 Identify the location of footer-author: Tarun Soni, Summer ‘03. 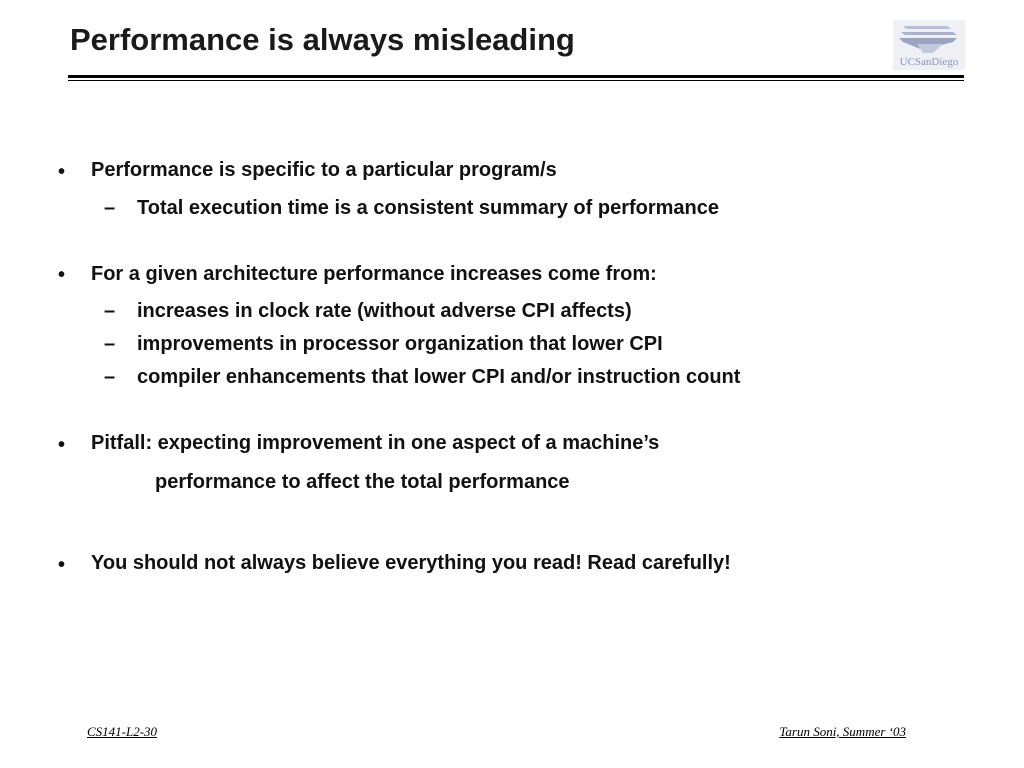
(842, 731).